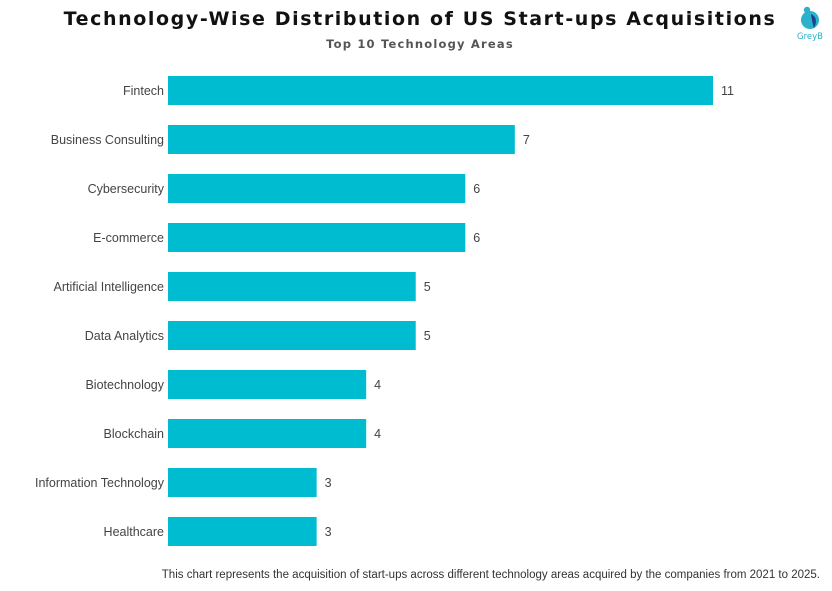 This screenshot has height=591, width=832. I want to click on bar-row: Business Consulting 7, so click(290, 139).